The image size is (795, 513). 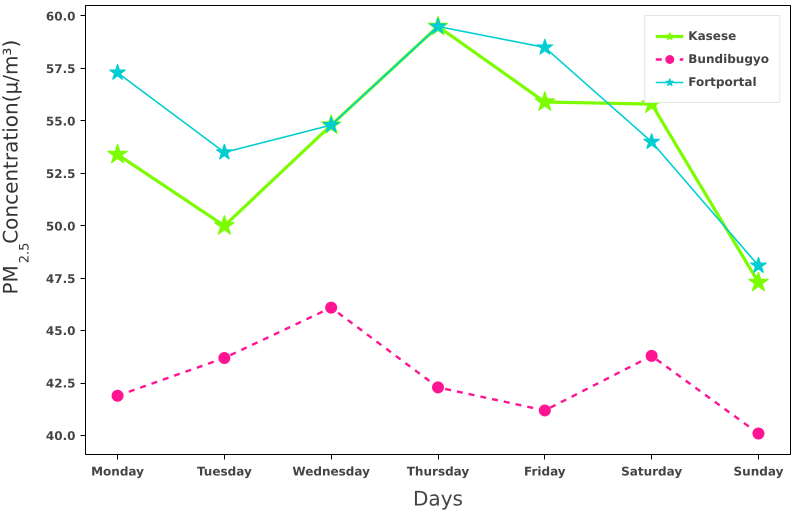 What do you see at coordinates (712, 36) in the screenshot?
I see `legend-label: Kasese` at bounding box center [712, 36].